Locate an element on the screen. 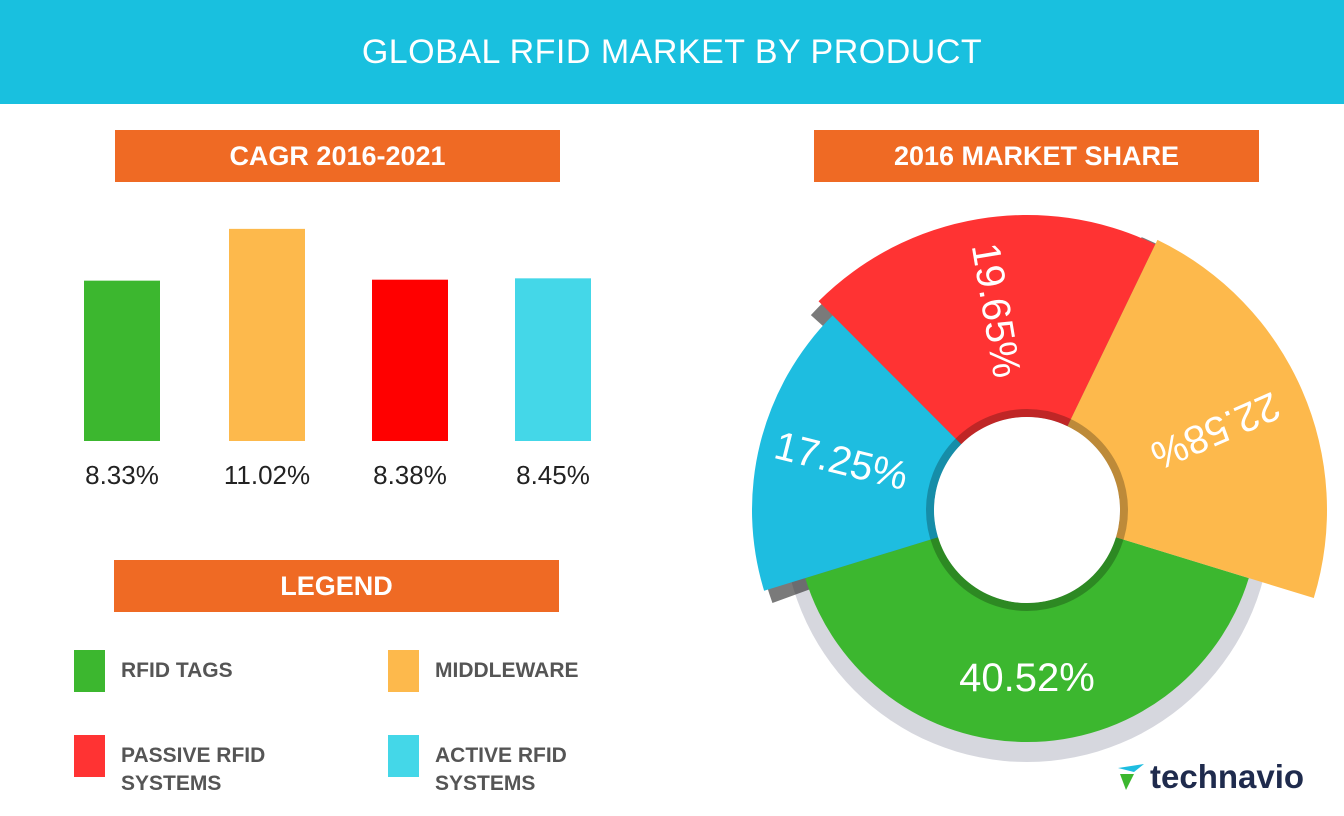  brand: technavio is located at coordinates (1210, 777).